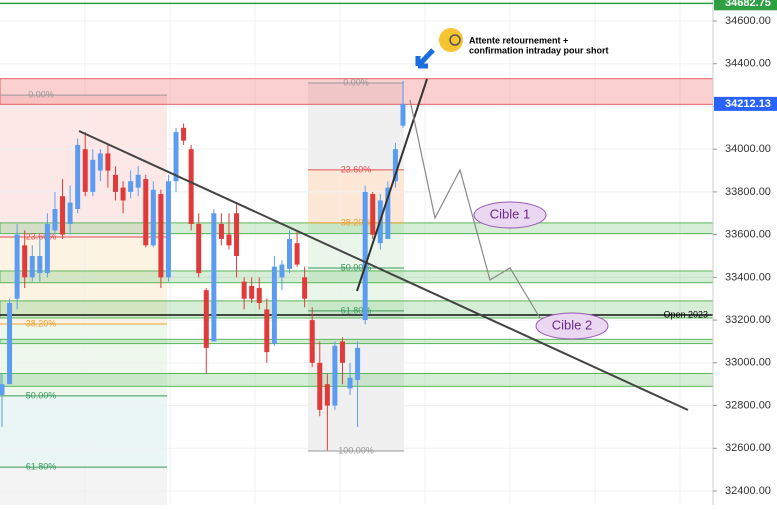  I want to click on price-label: 34682.75, so click(748, 4).